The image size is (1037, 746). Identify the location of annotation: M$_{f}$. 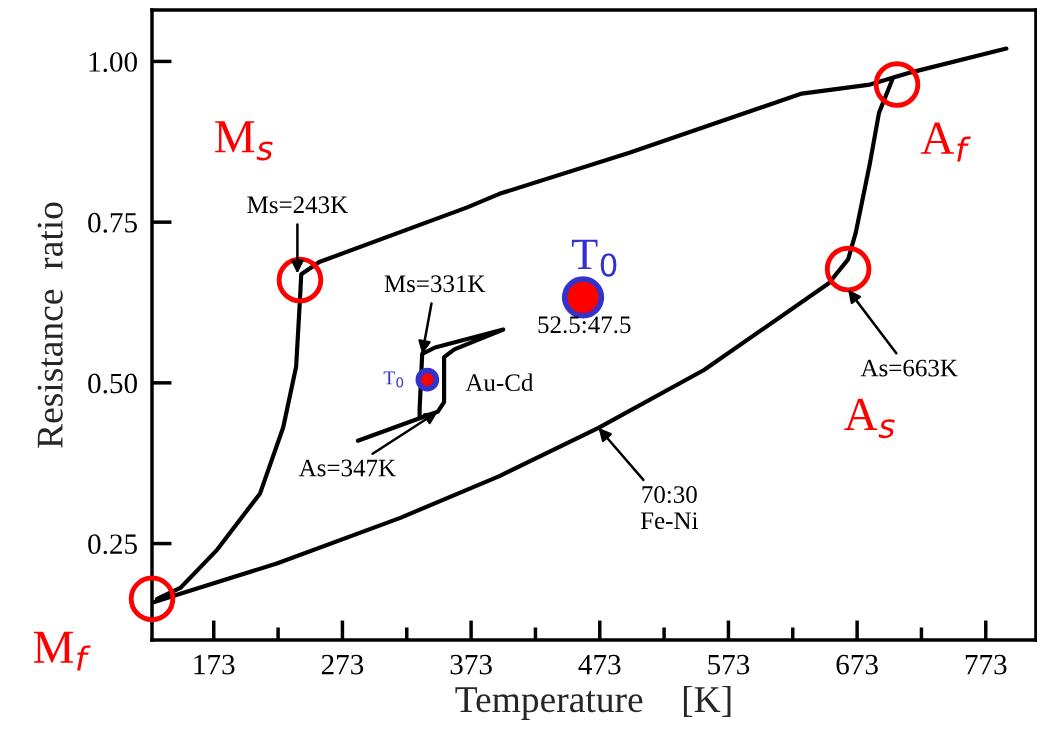
(62, 651).